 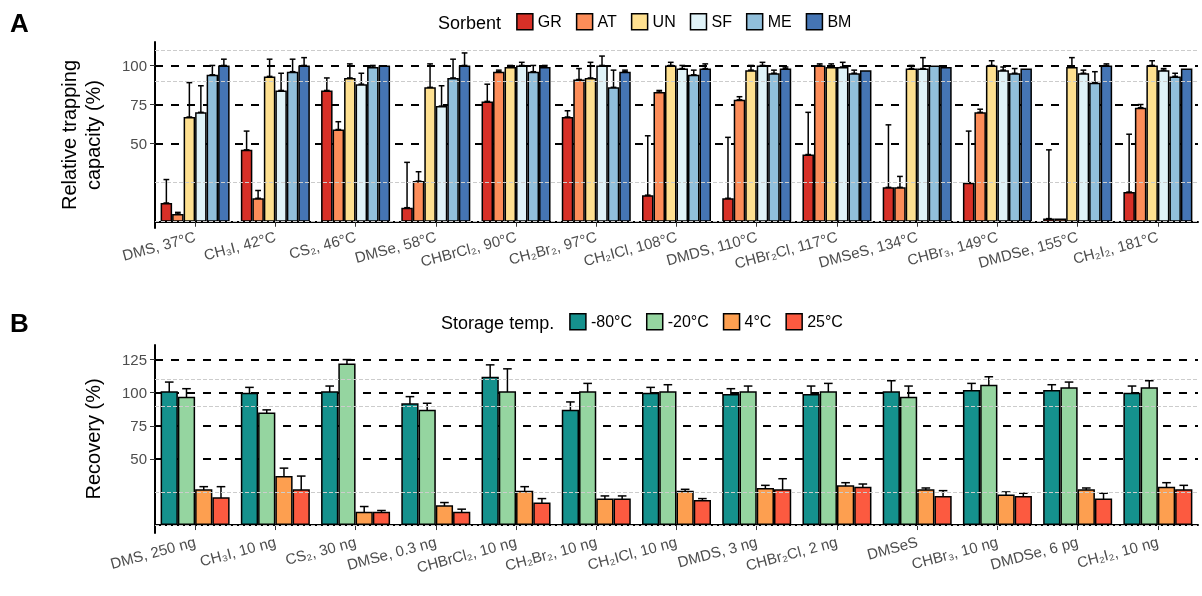 I want to click on y-axis-title: Recovery (%), so click(x=93, y=439).